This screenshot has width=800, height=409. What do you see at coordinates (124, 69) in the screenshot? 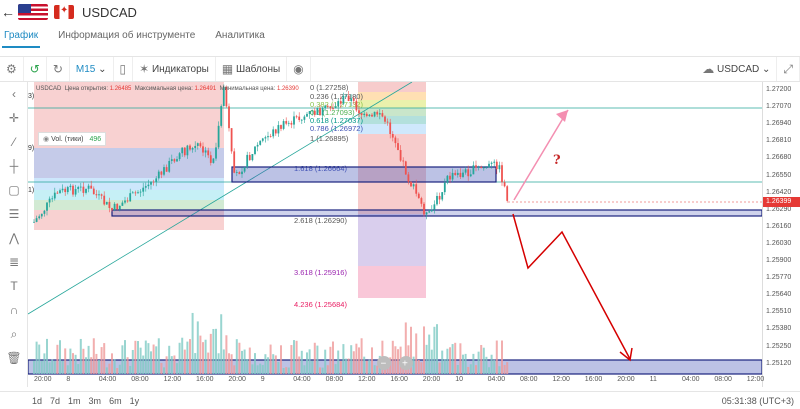
I see `chart-type-button: ▯` at bounding box center [124, 69].